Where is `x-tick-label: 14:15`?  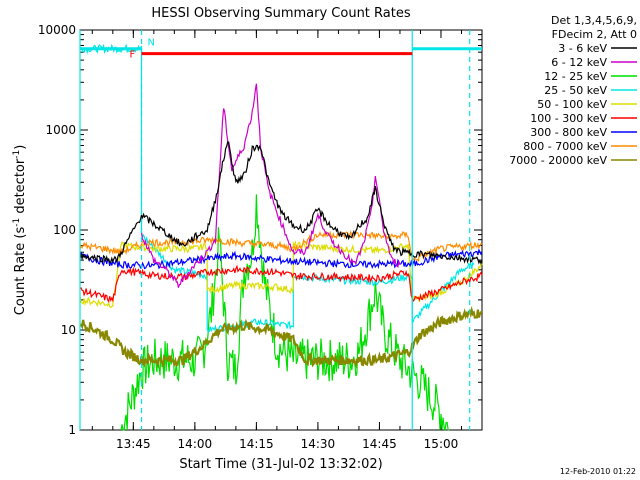 x-tick-label: 14:15 is located at coordinates (256, 444).